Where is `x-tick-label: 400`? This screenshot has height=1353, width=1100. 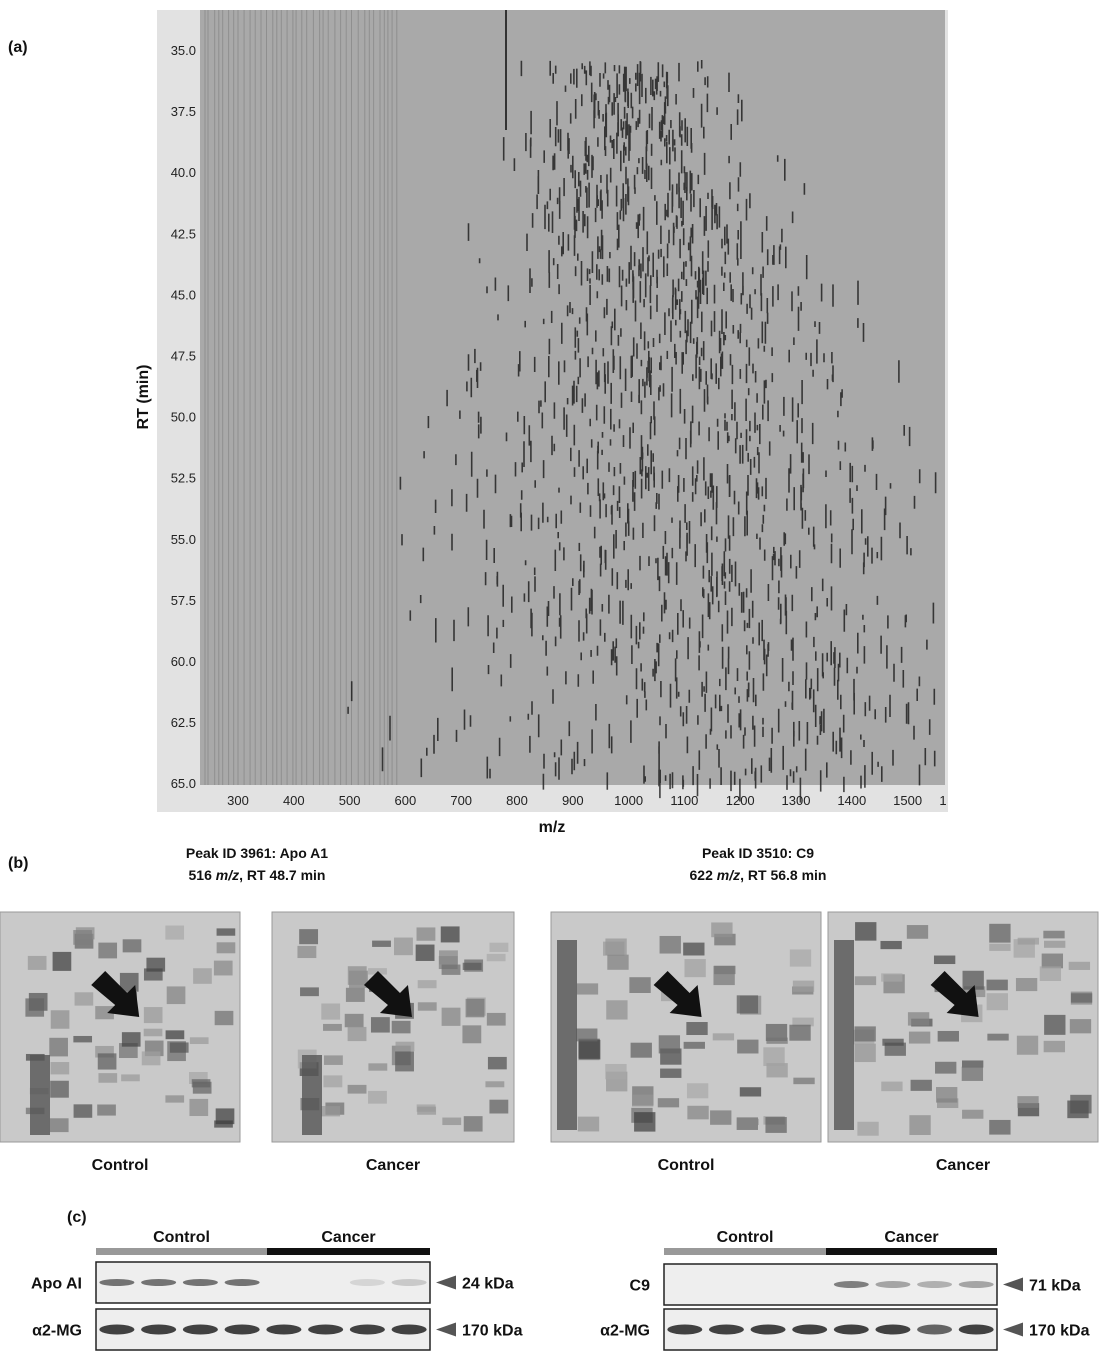 x-tick-label: 400 is located at coordinates (294, 800).